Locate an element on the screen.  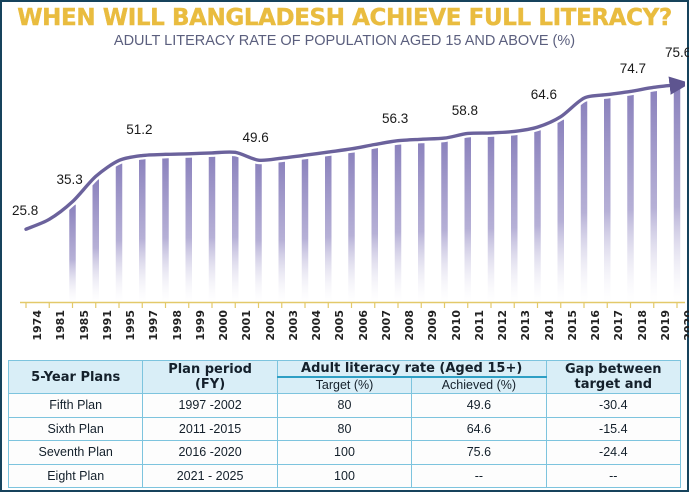
cell-period: 2011 -2015 is located at coordinates (210, 428).